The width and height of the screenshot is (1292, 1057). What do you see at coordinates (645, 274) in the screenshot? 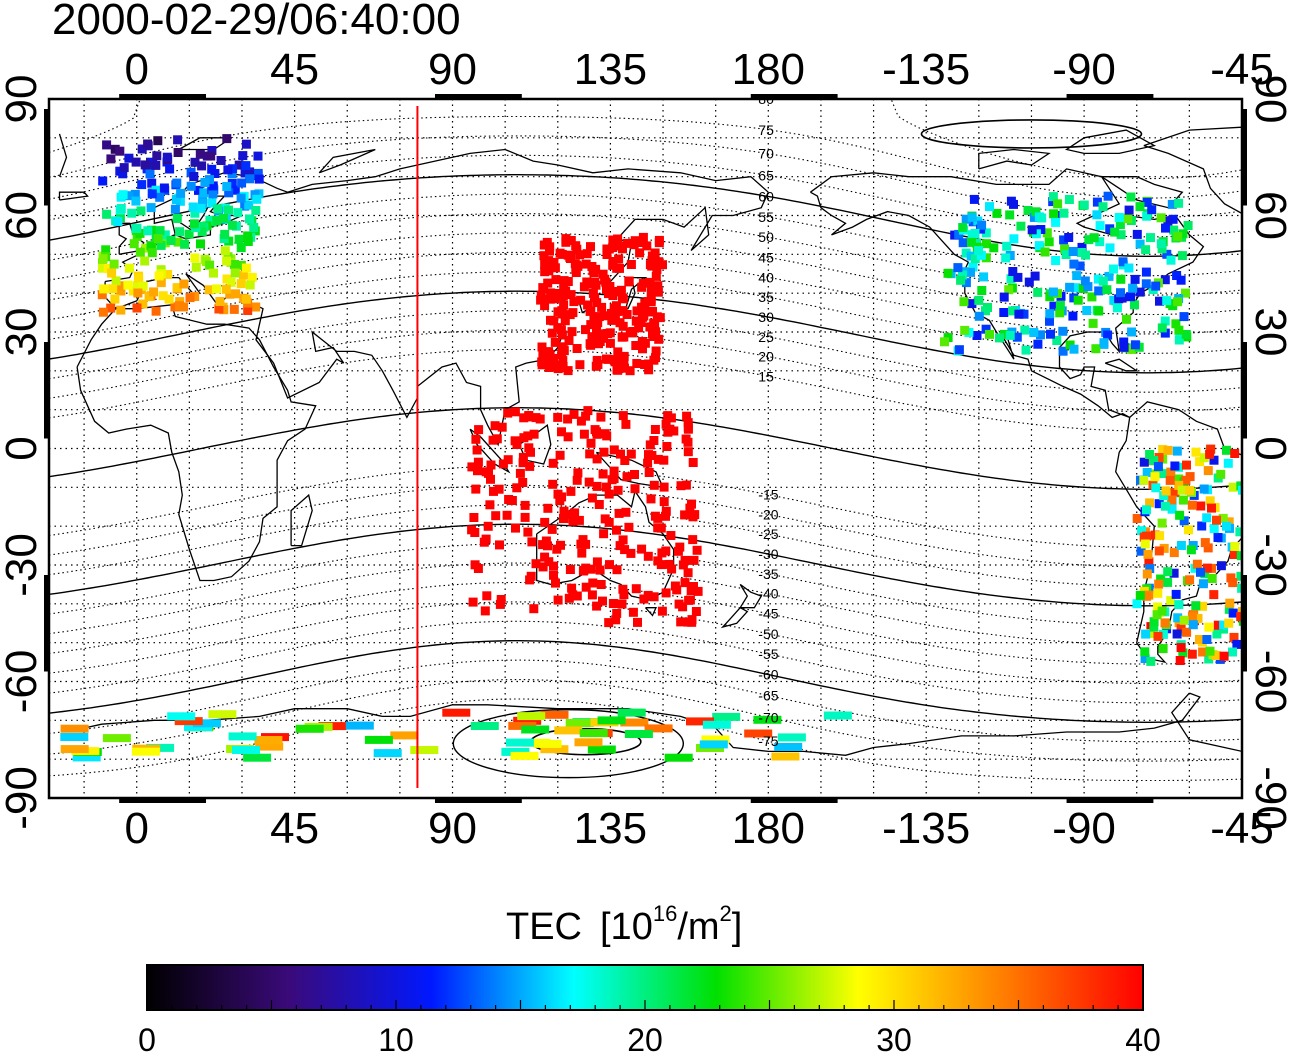
I see `mlat-contour` at bounding box center [645, 274].